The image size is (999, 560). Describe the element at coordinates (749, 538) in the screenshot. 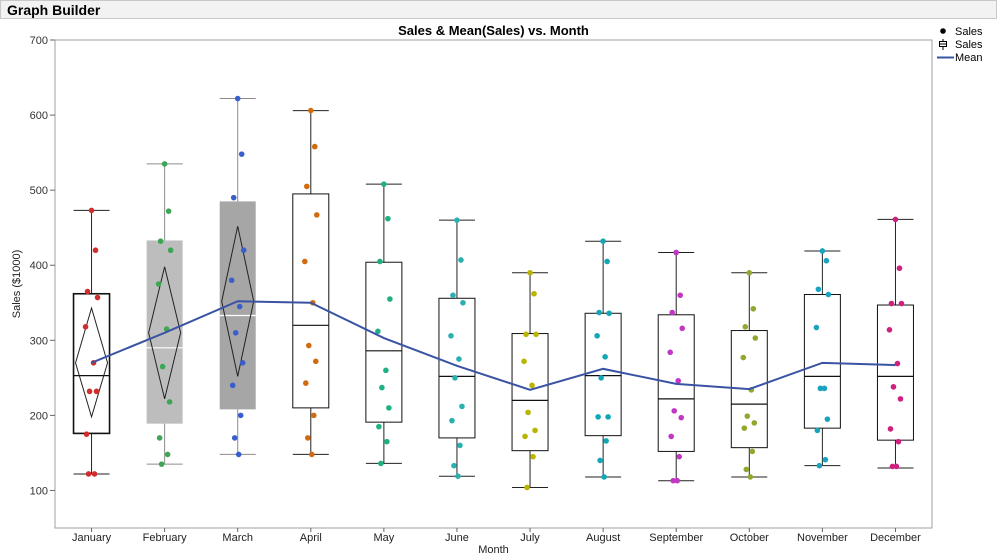

I see `x-tick-label: October` at that location.